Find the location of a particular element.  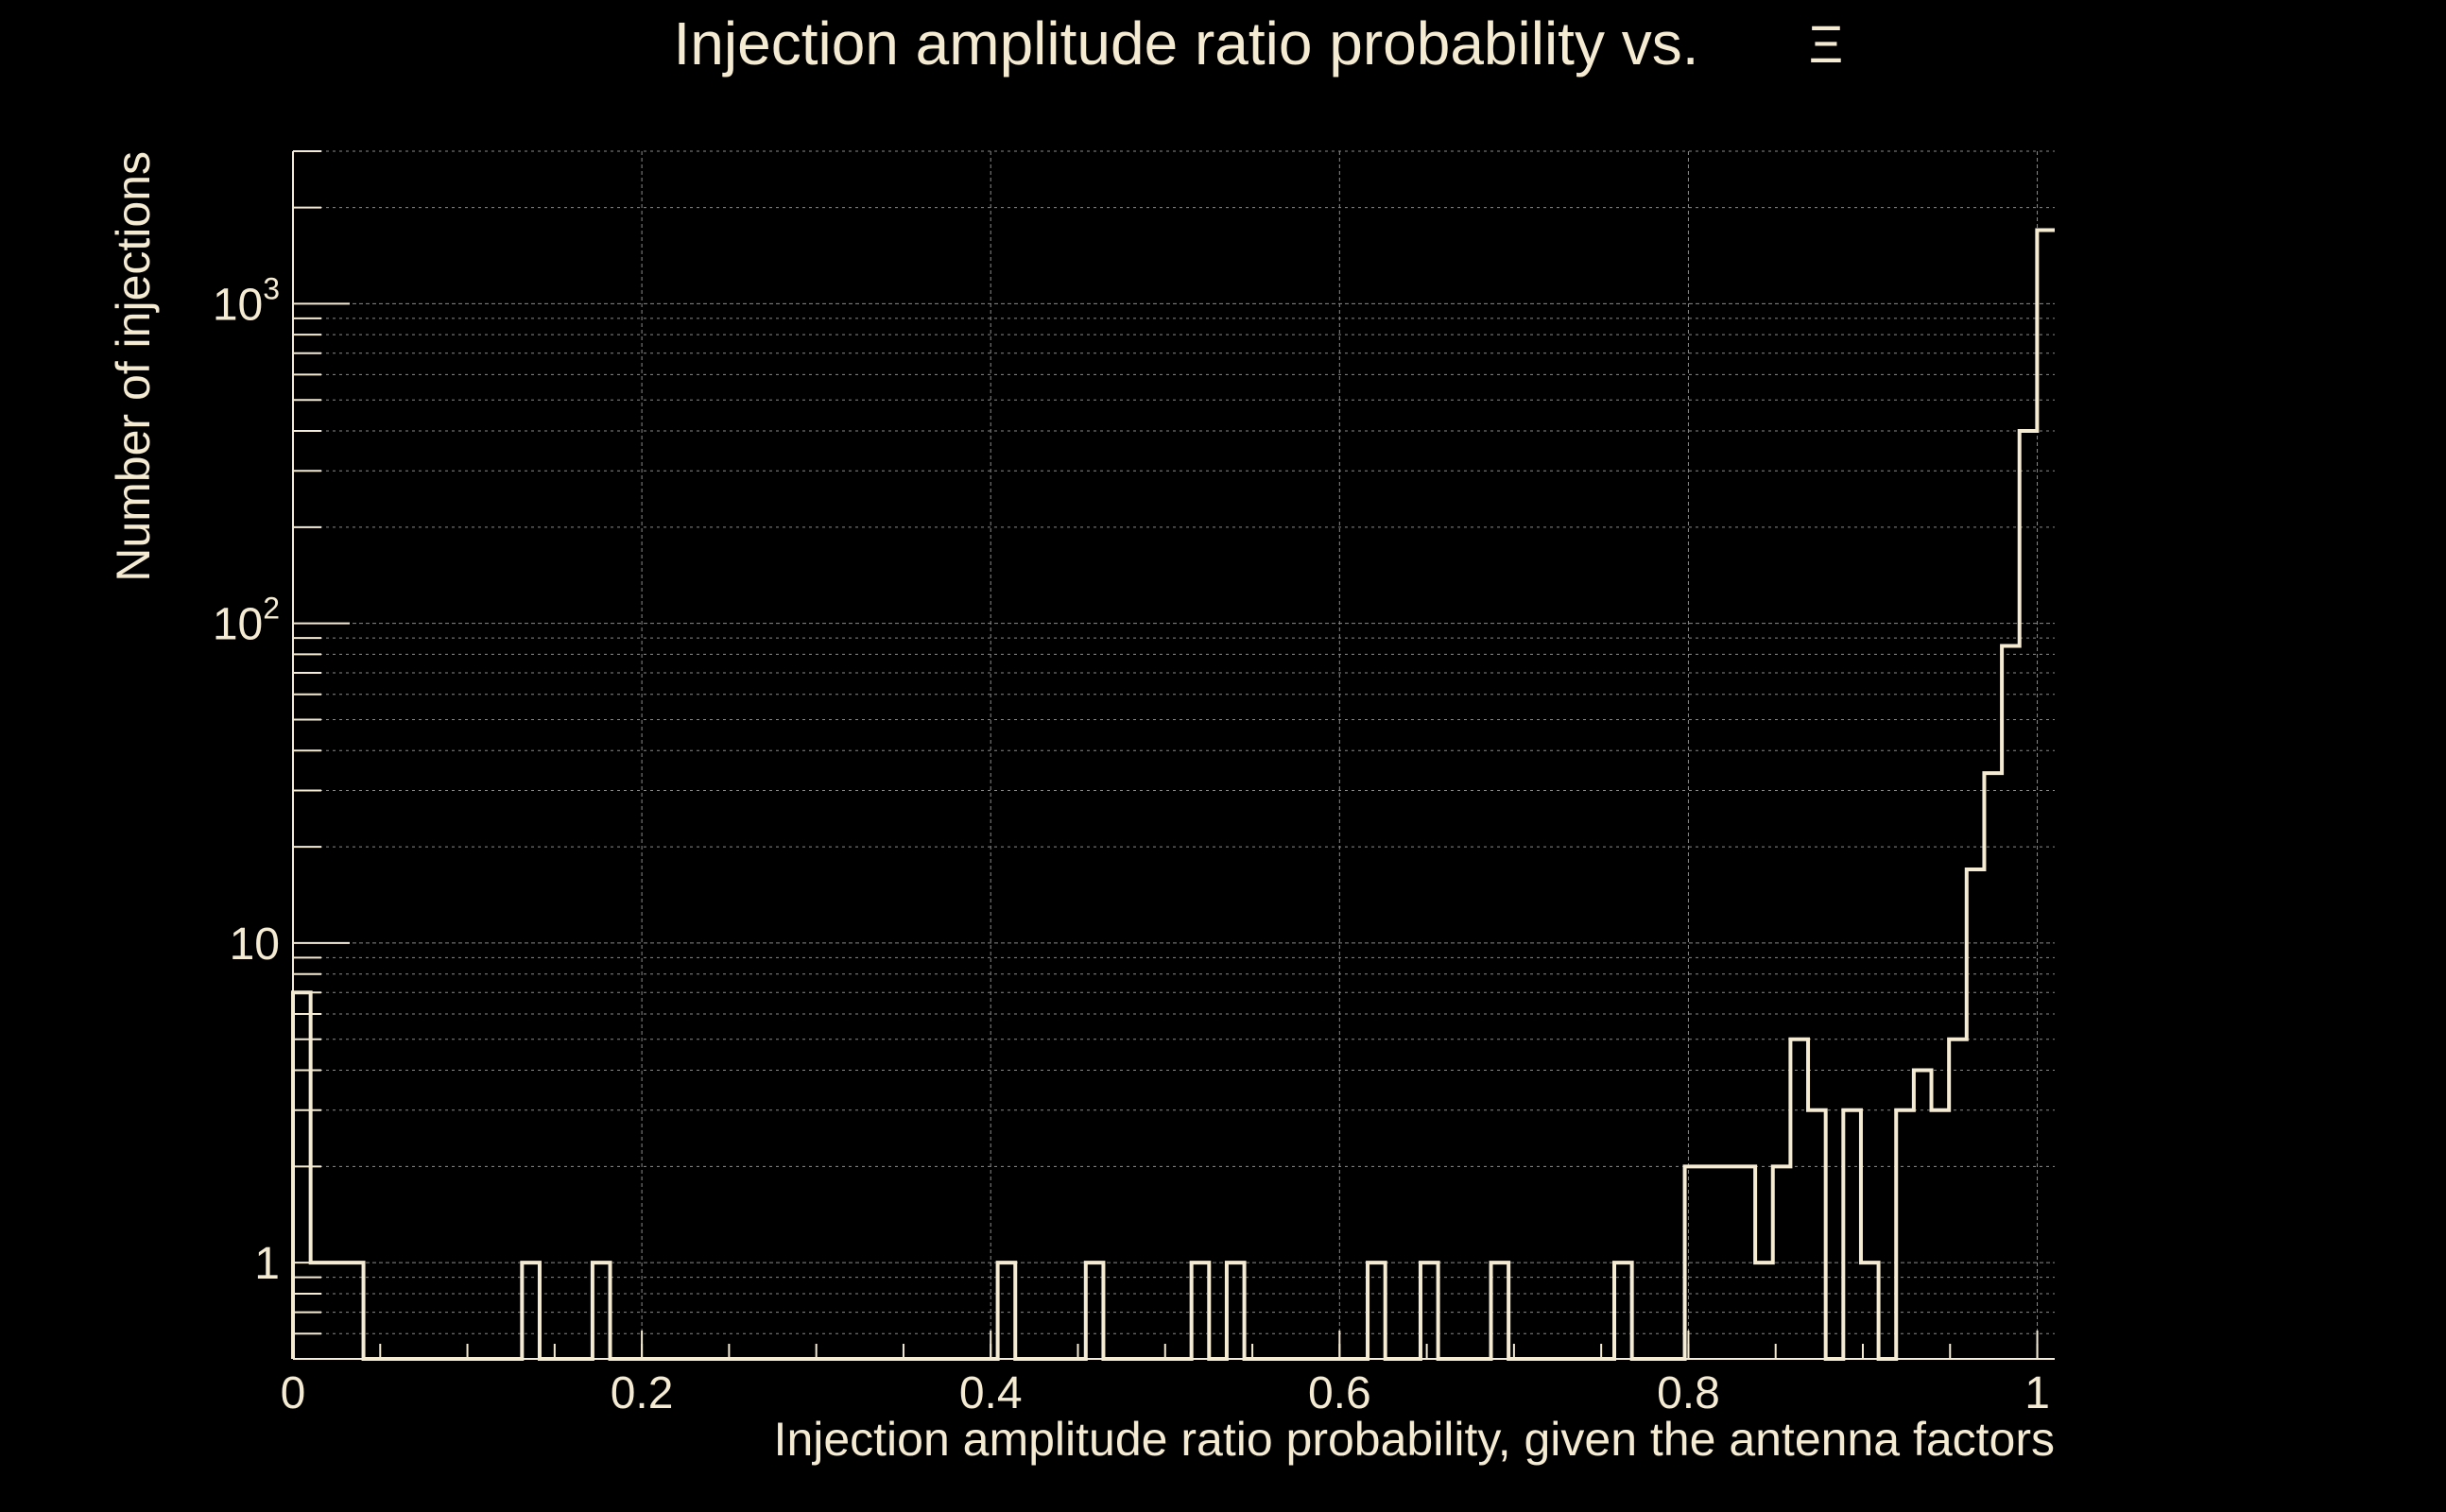

x-tick-label: 0.2 is located at coordinates (642, 1393).